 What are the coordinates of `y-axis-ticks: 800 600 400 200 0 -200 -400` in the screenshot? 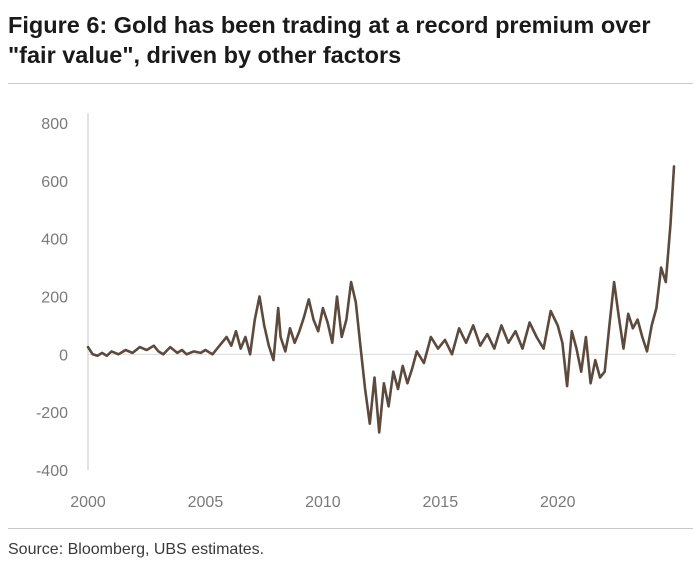 It's located at (52, 298).